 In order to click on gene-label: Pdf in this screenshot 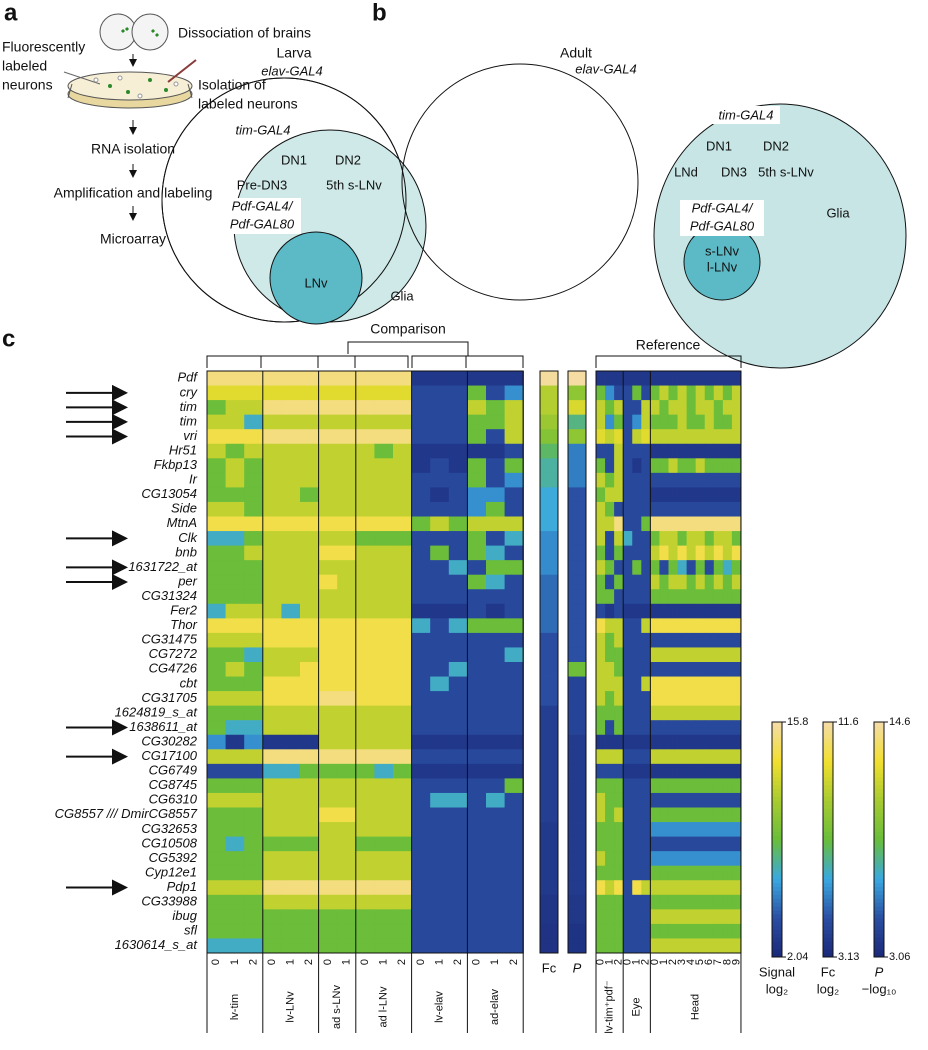, I will do `click(187, 377)`.